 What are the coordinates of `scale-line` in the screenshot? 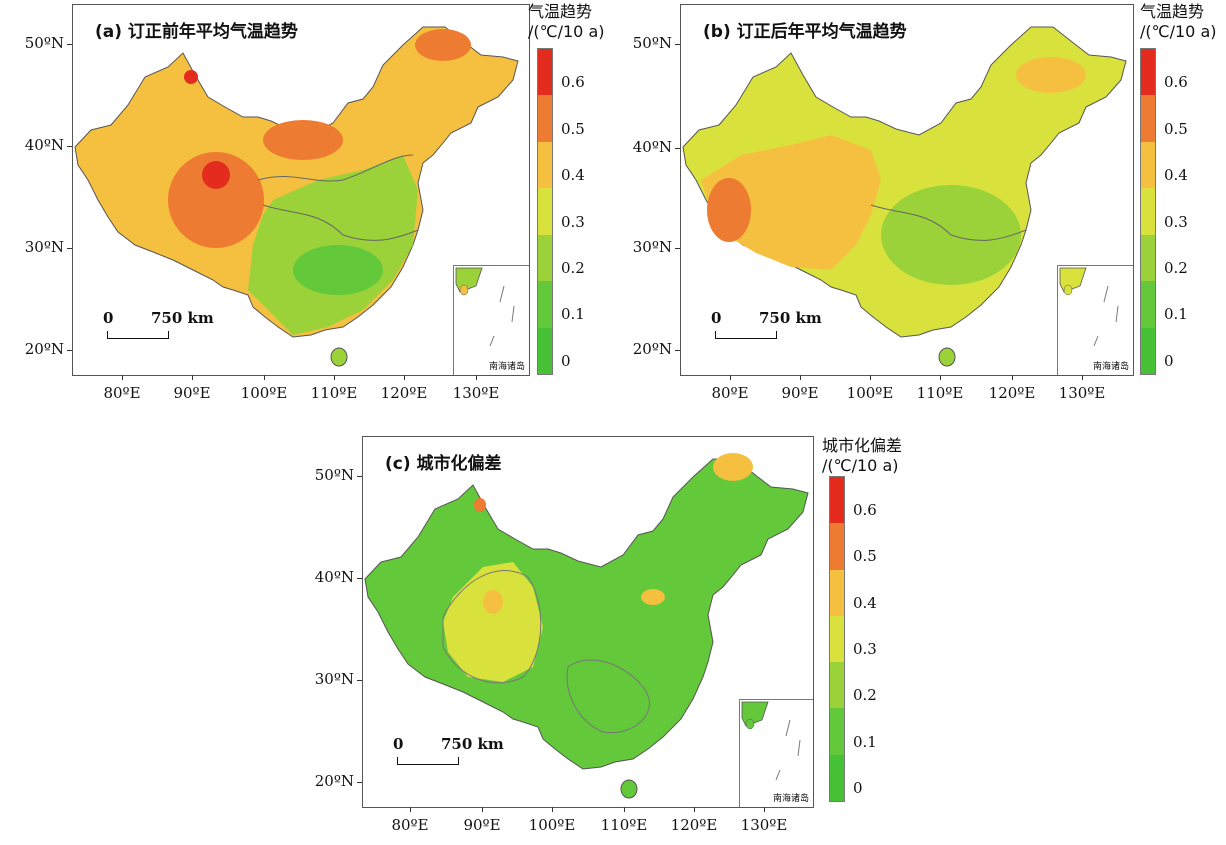 It's located at (746, 335).